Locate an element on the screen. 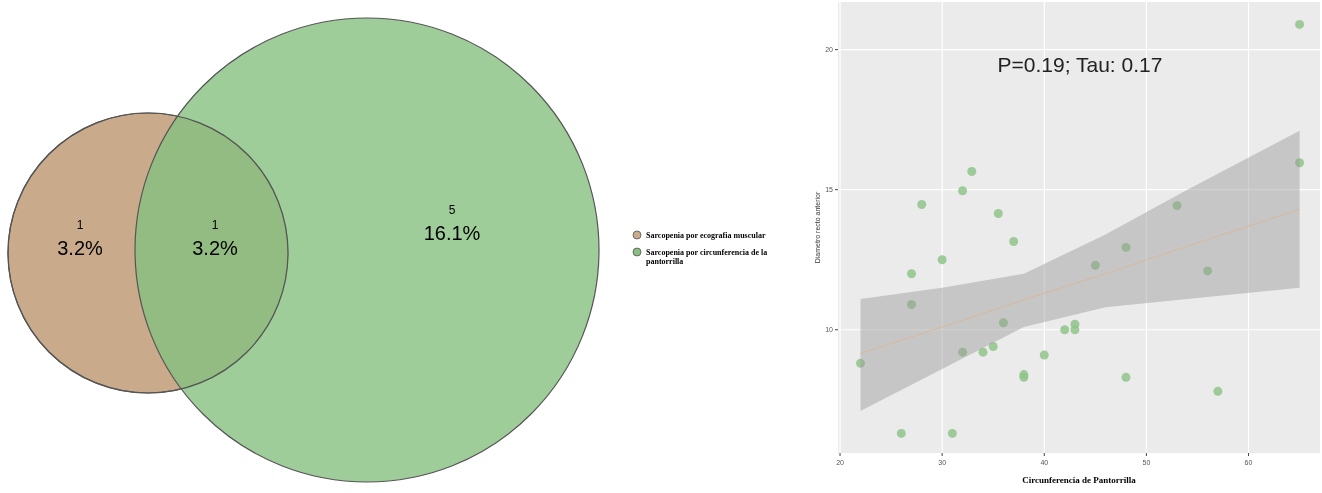  x-axis-title: Circunferencia de Pantorrilla is located at coordinates (1079, 480).